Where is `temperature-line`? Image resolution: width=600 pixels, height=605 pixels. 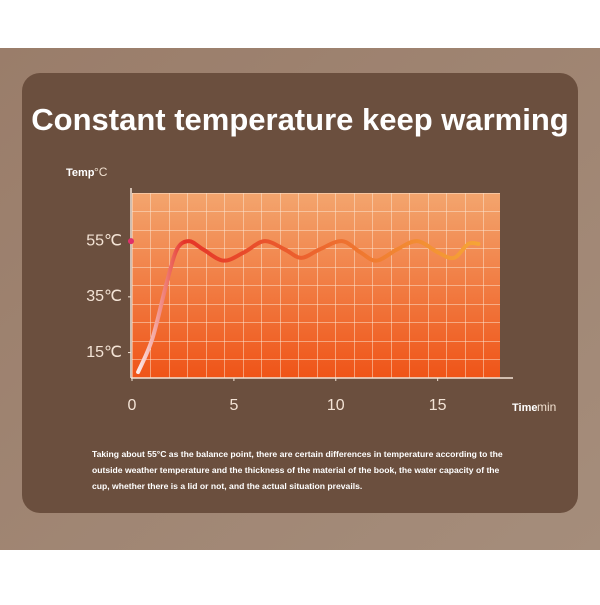
temperature-line is located at coordinates (308, 307).